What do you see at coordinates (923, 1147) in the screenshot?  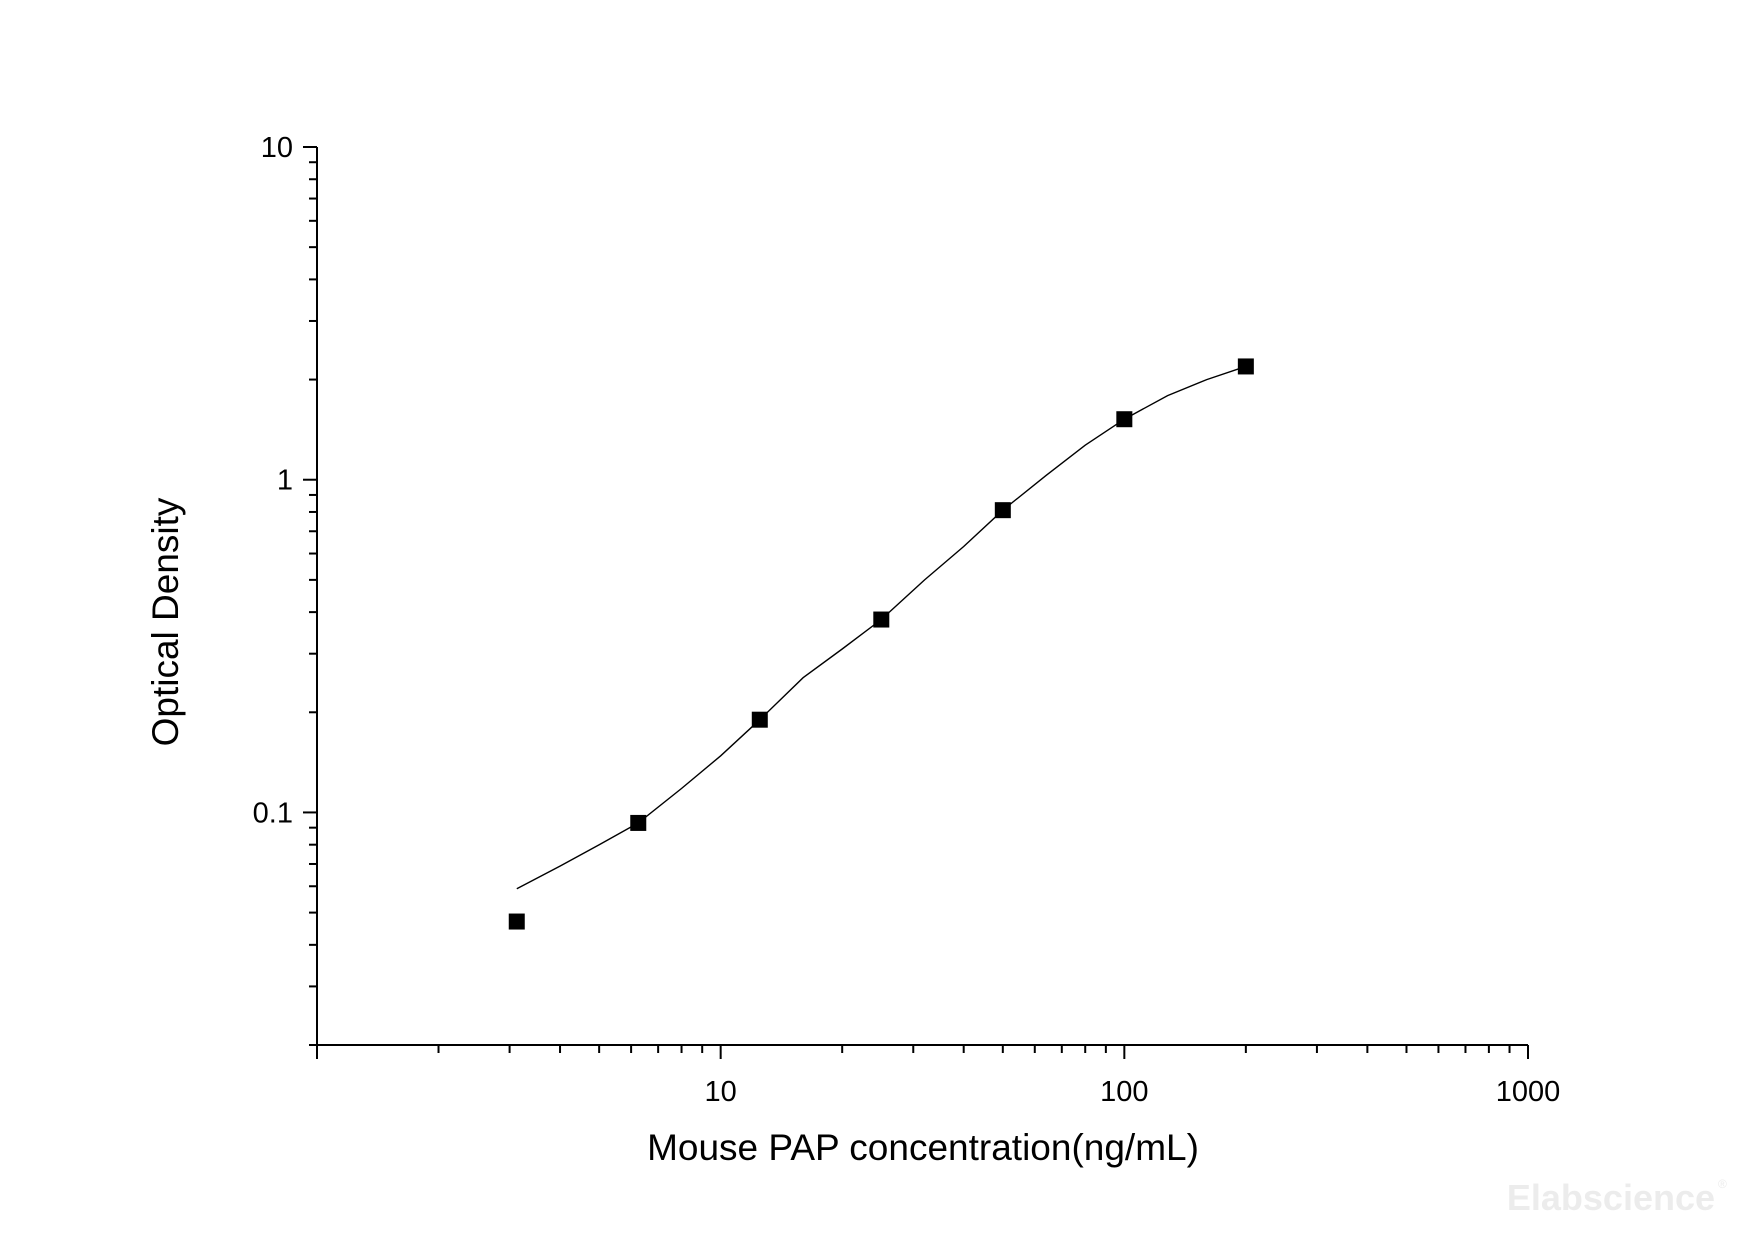 I see `x-axis-title: Mouse PAP concentration(ng/mL)` at bounding box center [923, 1147].